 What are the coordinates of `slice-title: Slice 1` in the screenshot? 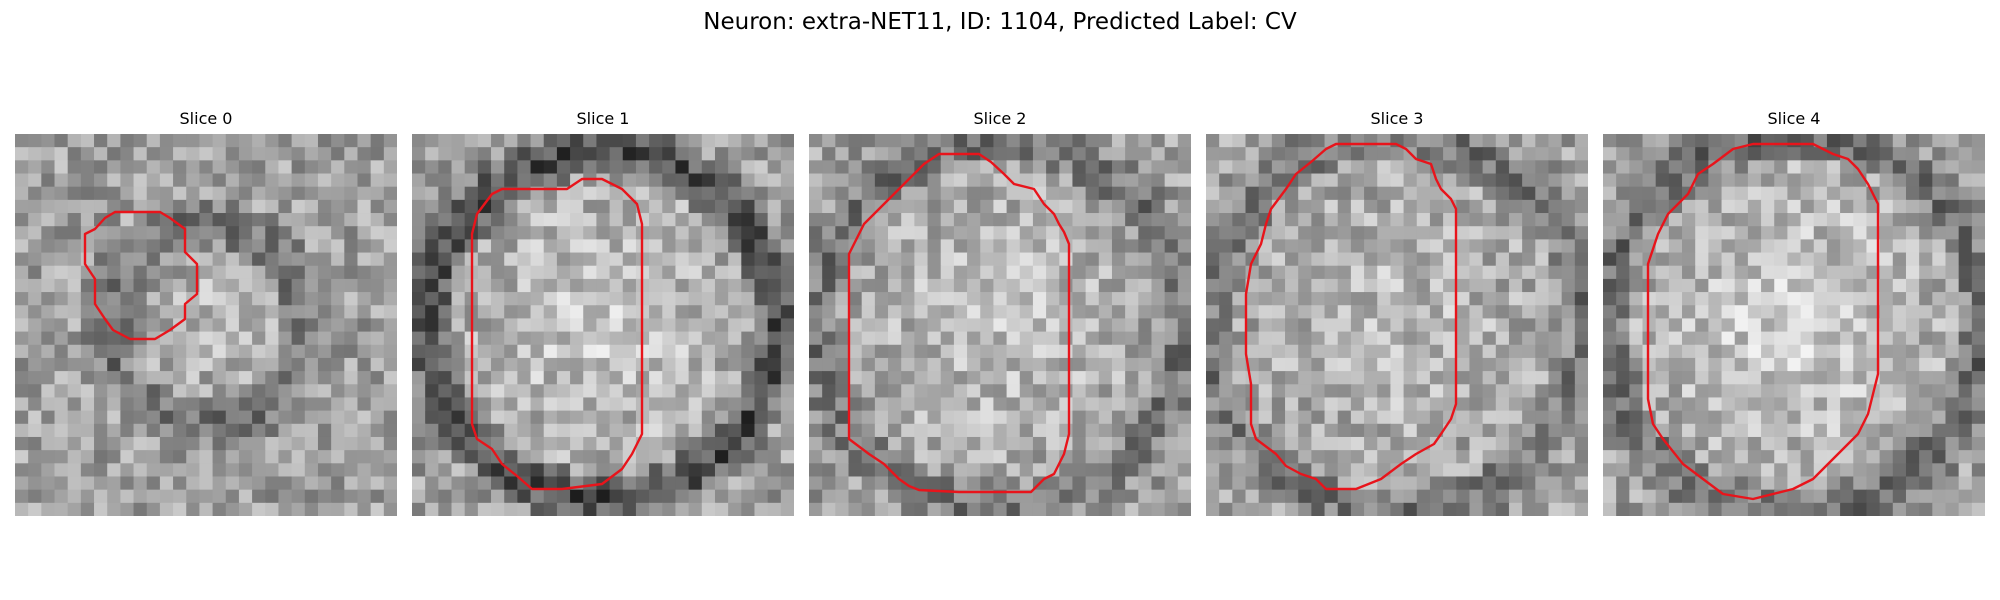 It's located at (603, 118).